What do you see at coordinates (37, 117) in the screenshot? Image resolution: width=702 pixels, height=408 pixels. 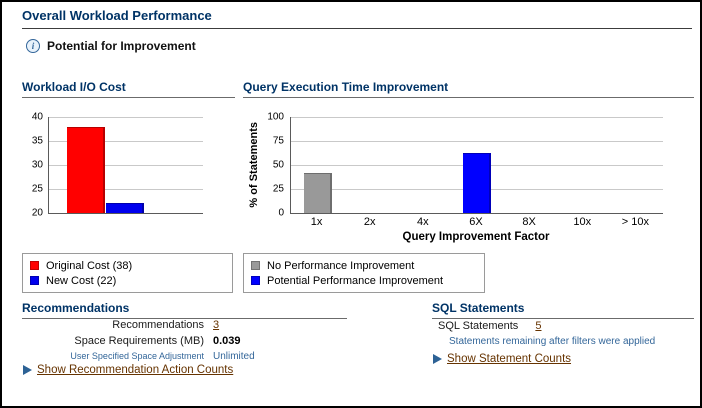 I see `y-tick-label: 40` at bounding box center [37, 117].